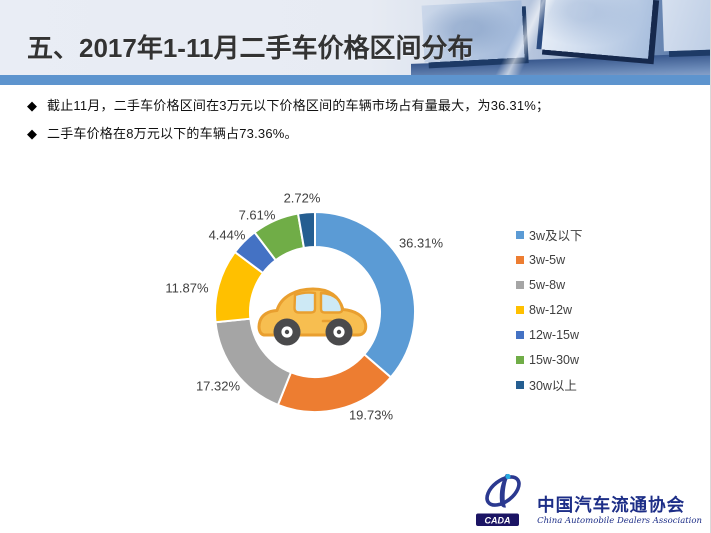  What do you see at coordinates (306, 230) in the screenshot?
I see `donut-slice-30w以上` at bounding box center [306, 230].